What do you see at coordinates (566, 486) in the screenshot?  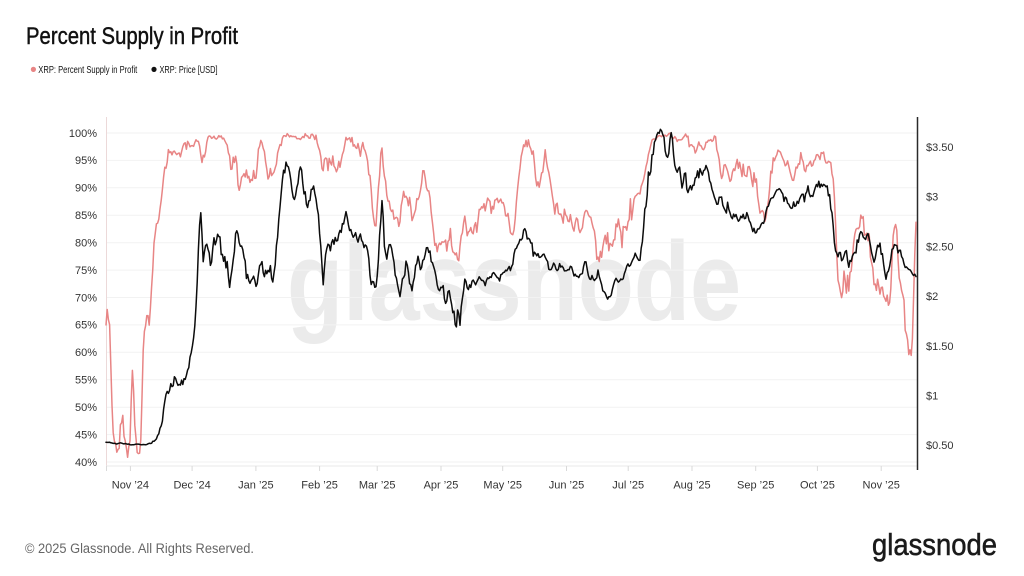 I see `svg-text: Jun ’25` at bounding box center [566, 486].